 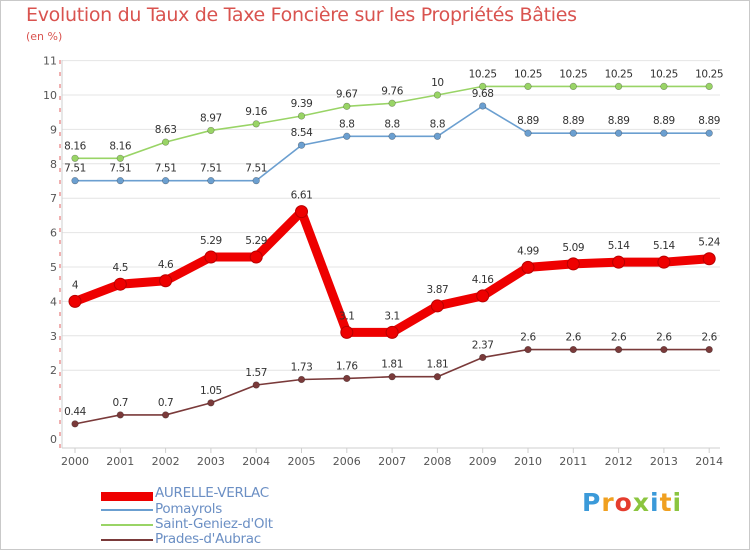 I want to click on brand-letter: r, so click(x=608, y=502).